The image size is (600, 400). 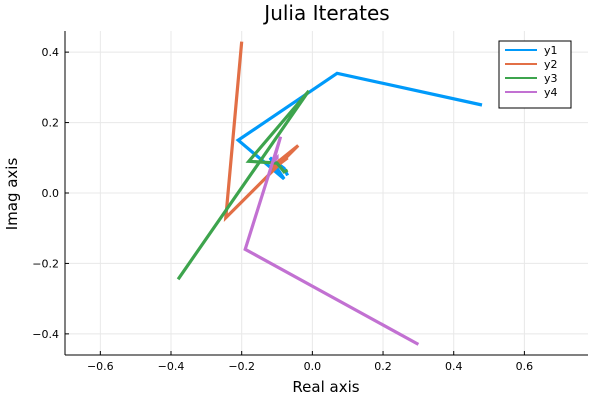 What do you see at coordinates (383, 366) in the screenshot?
I see `x-tick-label: 0.2` at bounding box center [383, 366].